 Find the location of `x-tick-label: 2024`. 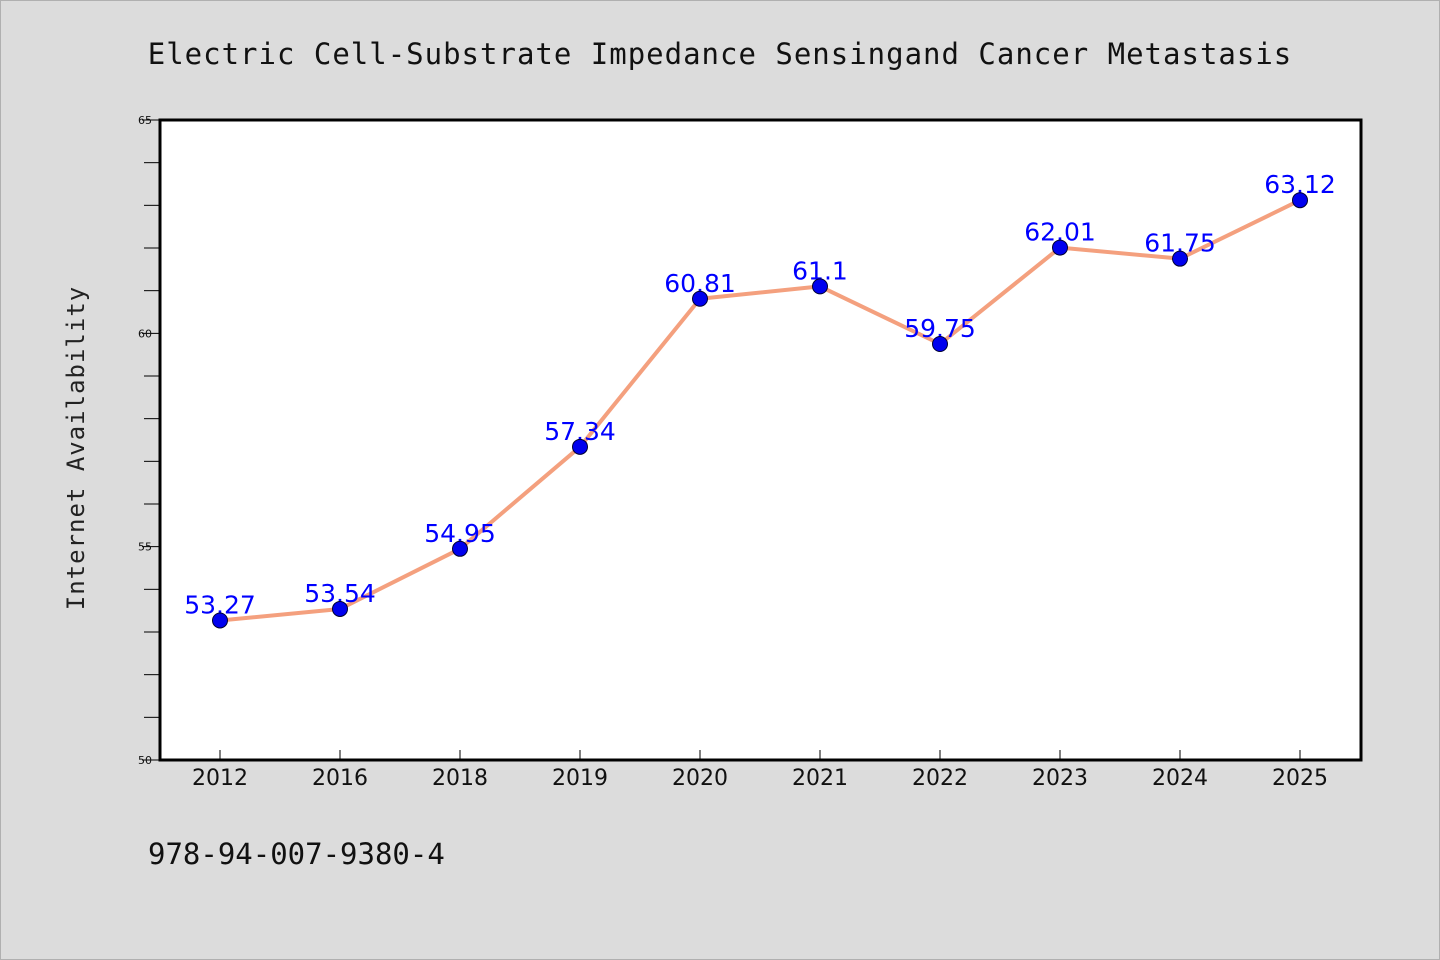

x-tick-label: 2024 is located at coordinates (1180, 778).